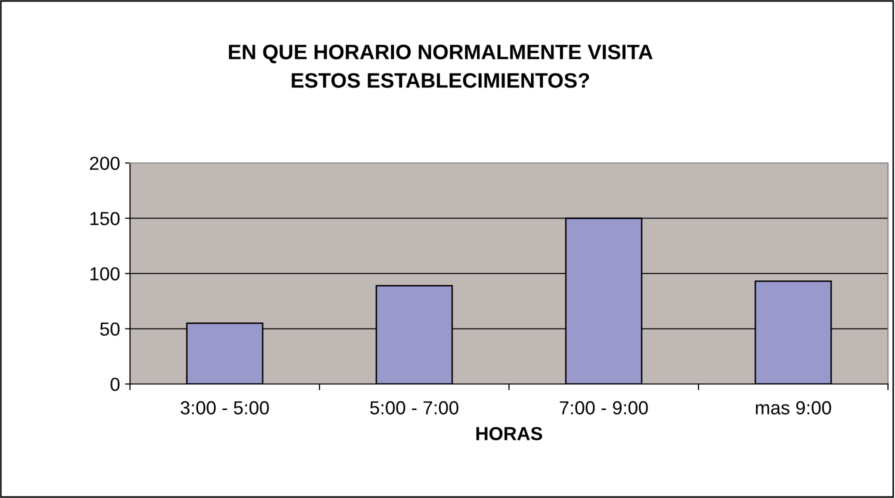 The width and height of the screenshot is (895, 498). Describe the element at coordinates (105, 273) in the screenshot. I see `y-tick-label: 100` at that location.